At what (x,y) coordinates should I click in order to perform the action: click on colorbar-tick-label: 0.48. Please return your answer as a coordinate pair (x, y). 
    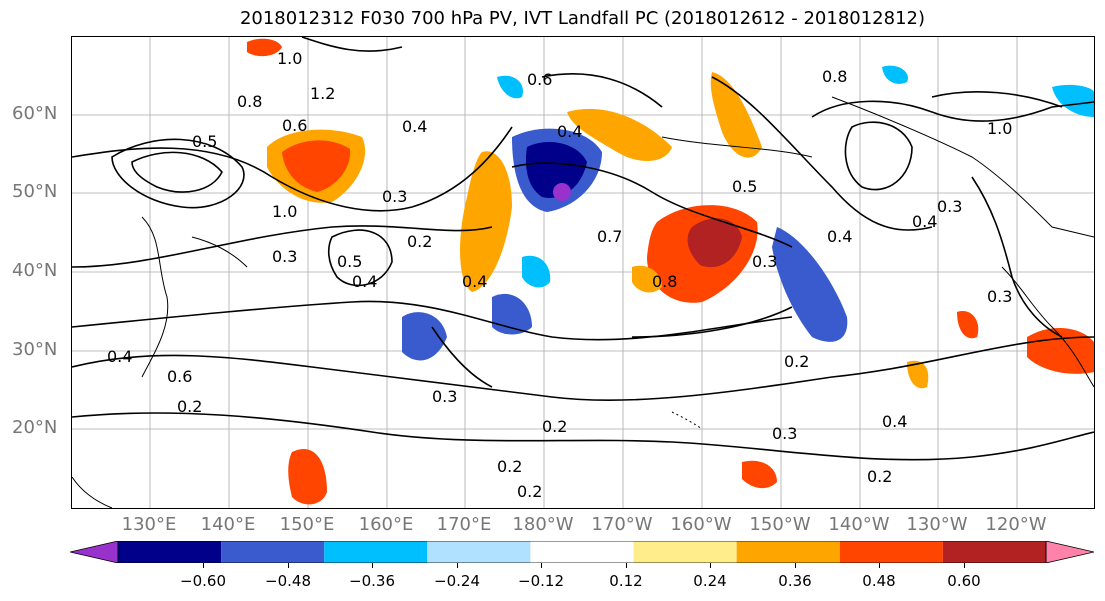
    Looking at the image, I should click on (879, 581).